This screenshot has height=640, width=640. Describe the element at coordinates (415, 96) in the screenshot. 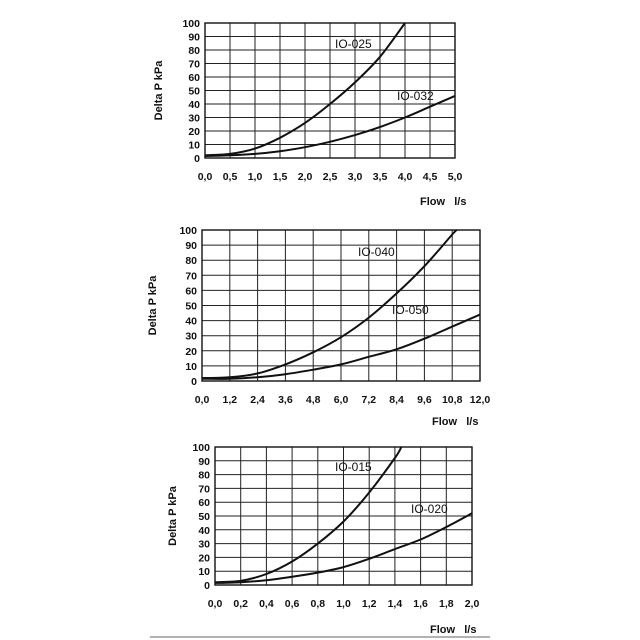

I see `series-label: IO-032` at that location.